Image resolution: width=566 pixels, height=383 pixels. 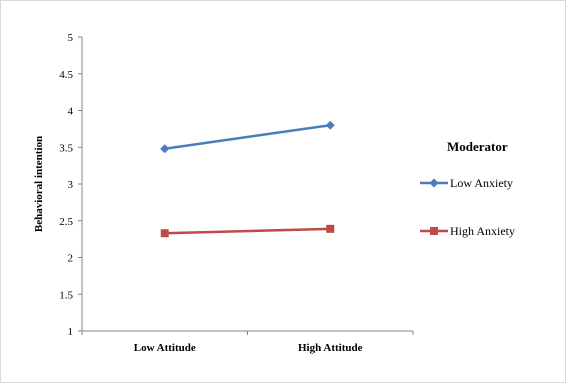 What do you see at coordinates (482, 231) in the screenshot?
I see `legend-label: High Anxiety` at bounding box center [482, 231].